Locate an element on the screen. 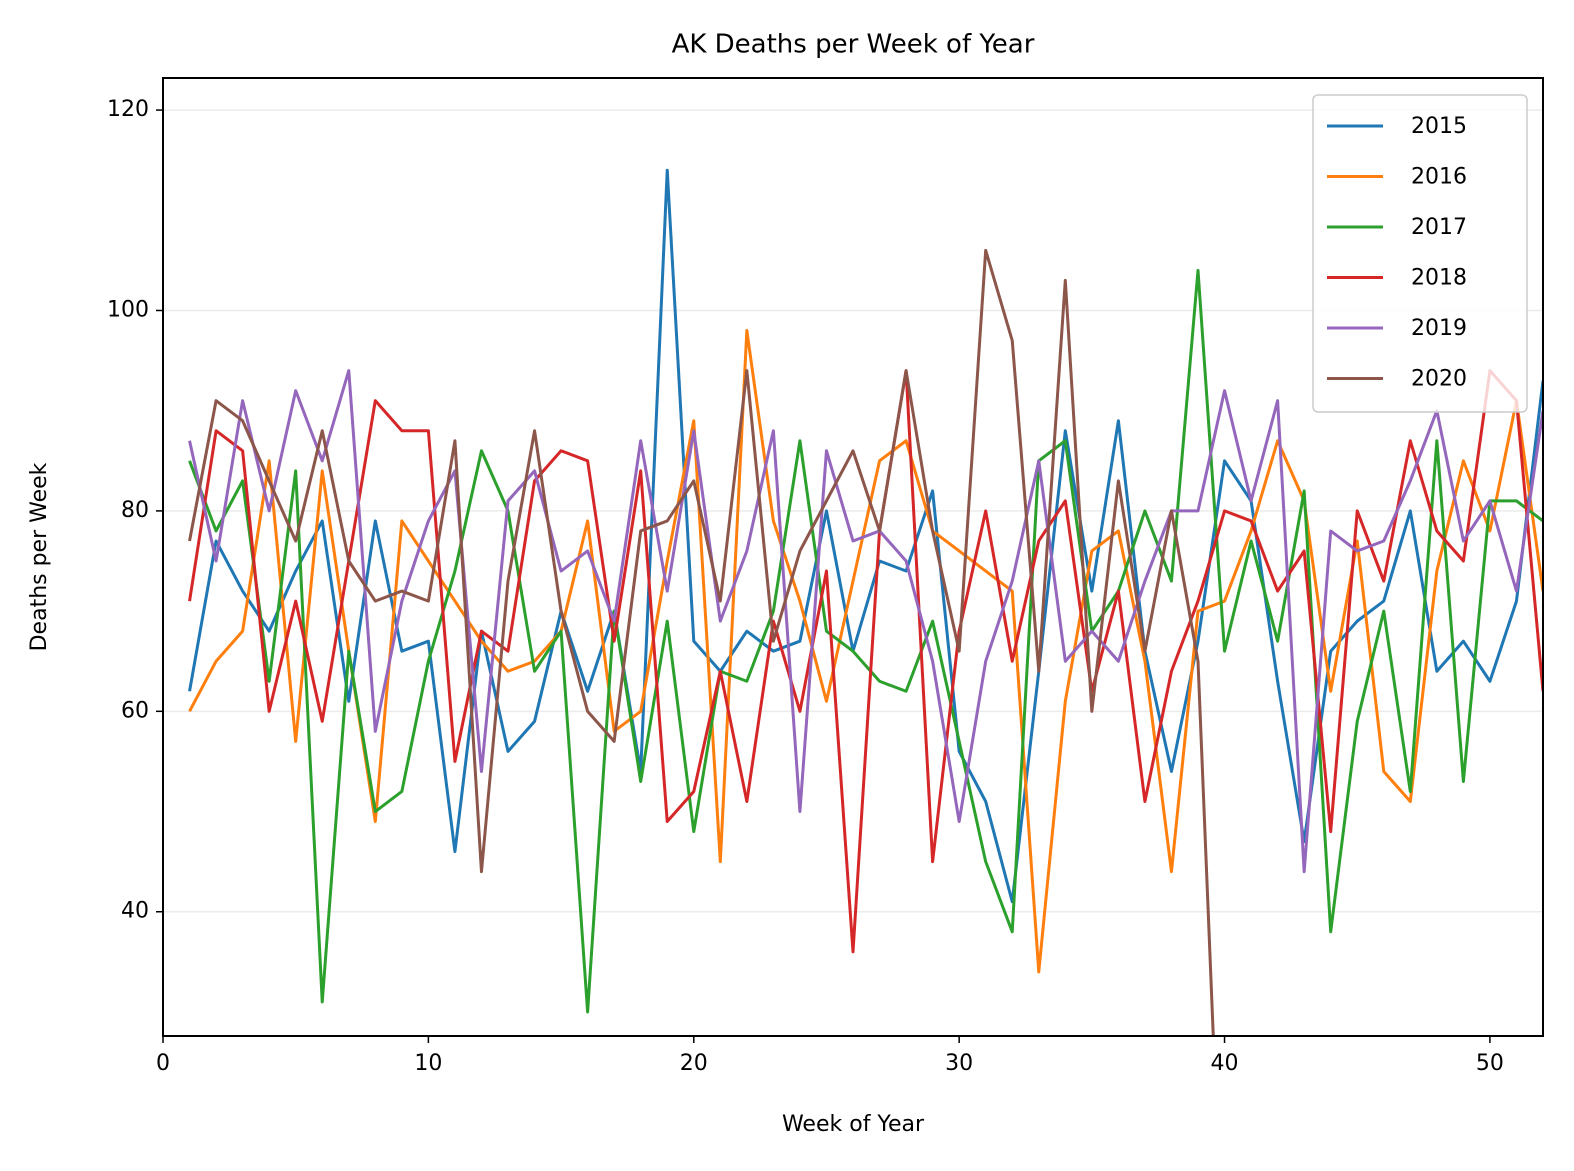 Image resolution: width=1574 pixels, height=1171 pixels. y-tick-label: 40 is located at coordinates (135, 911).